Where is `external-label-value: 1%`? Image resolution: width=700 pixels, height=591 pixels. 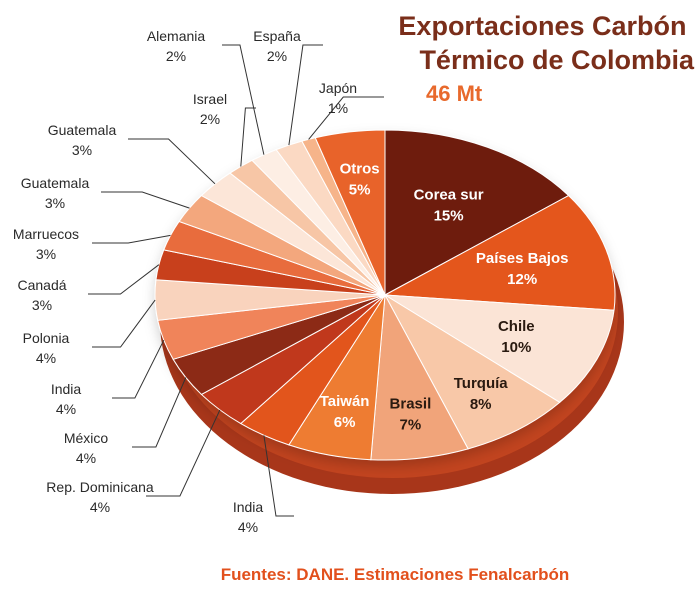 external-label-value: 1% is located at coordinates (338, 108).